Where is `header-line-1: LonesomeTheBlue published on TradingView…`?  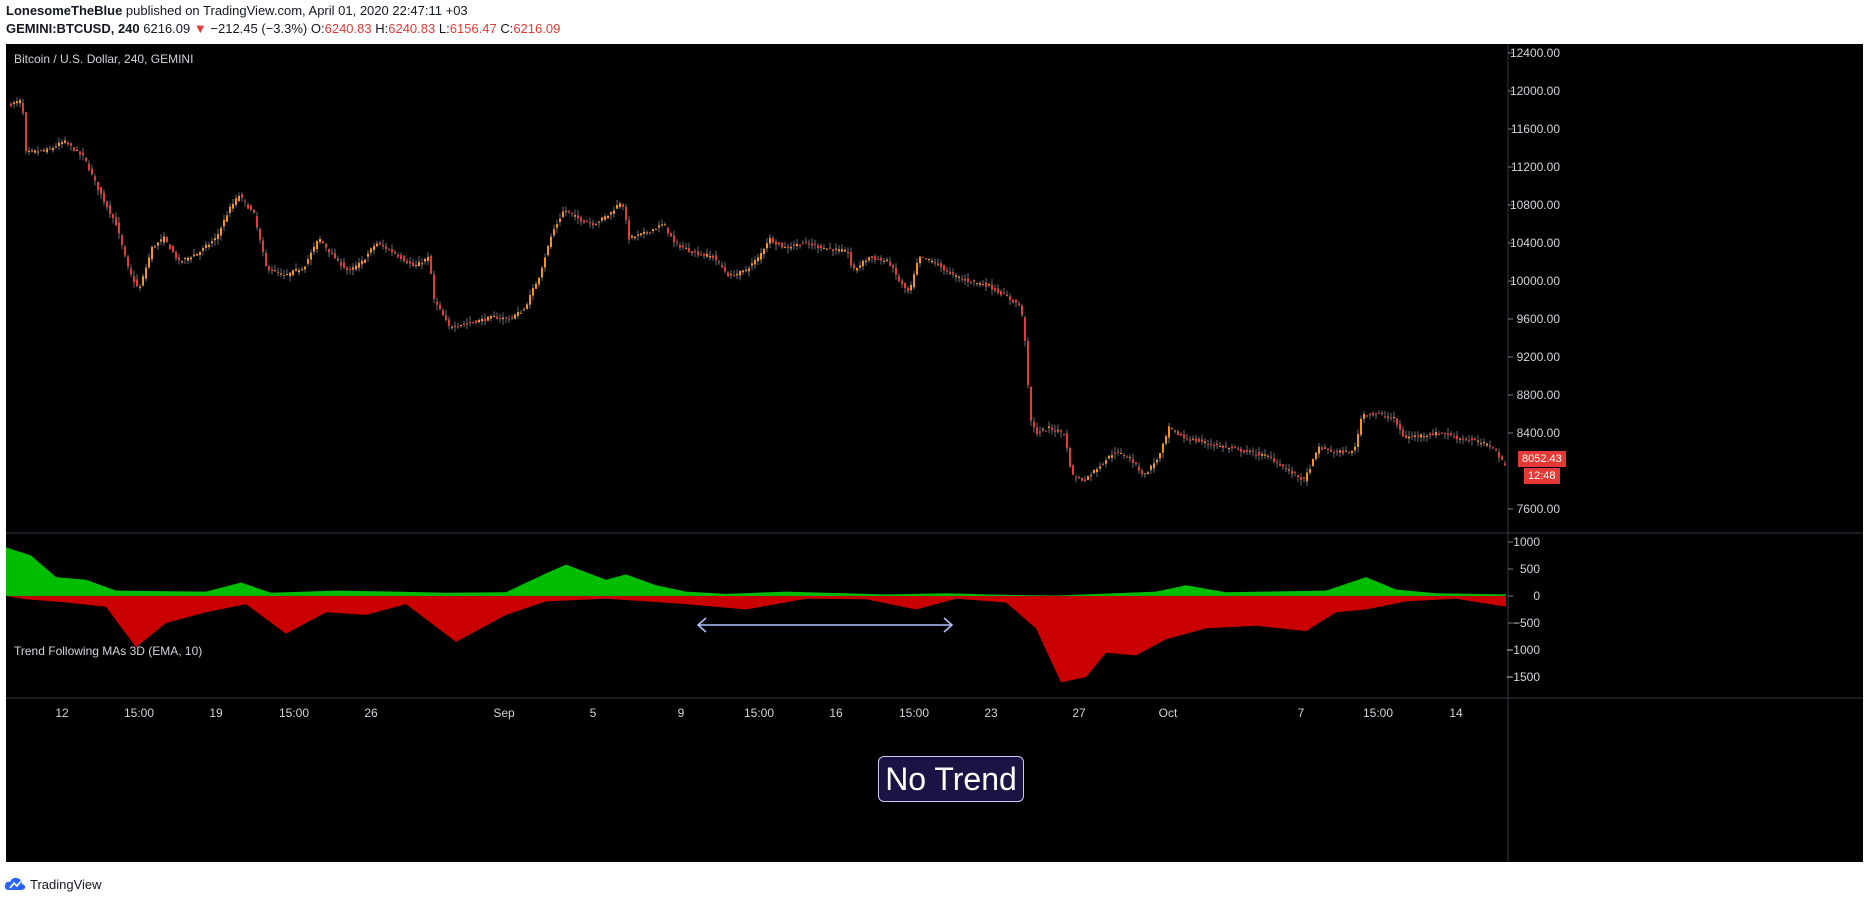 header-line-1: LonesomeTheBlue published on TradingView… is located at coordinates (237, 10).